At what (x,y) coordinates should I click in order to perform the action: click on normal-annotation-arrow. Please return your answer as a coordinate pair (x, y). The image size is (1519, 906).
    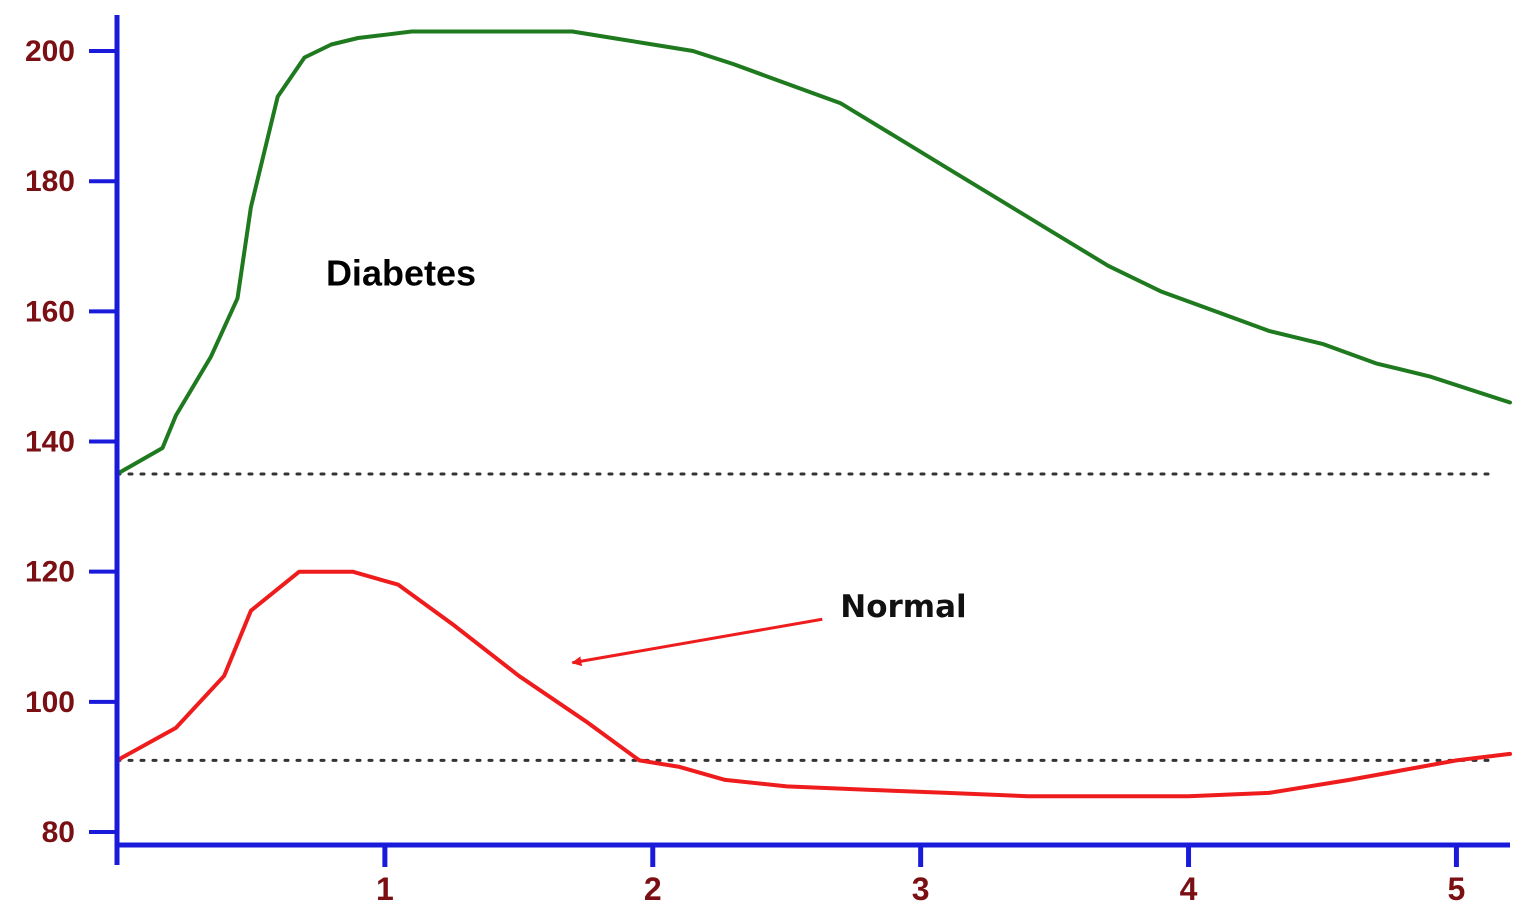
    Looking at the image, I should click on (697, 642).